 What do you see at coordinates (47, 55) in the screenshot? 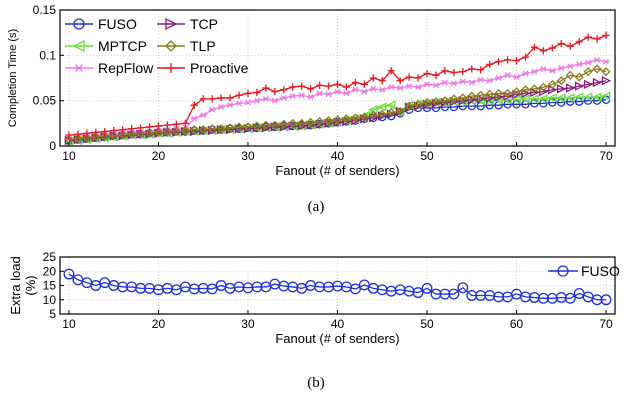
I see `y-tick-label: 0.1` at bounding box center [47, 55].